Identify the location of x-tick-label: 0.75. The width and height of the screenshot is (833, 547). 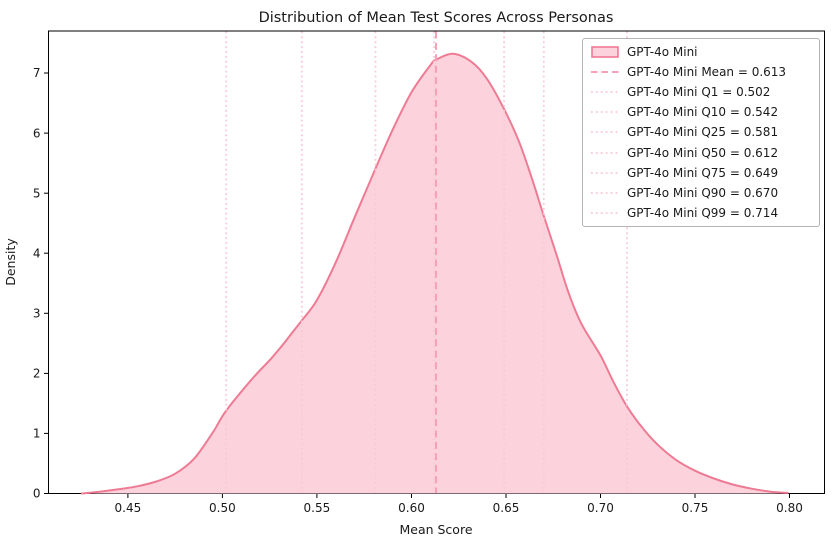
(695, 508).